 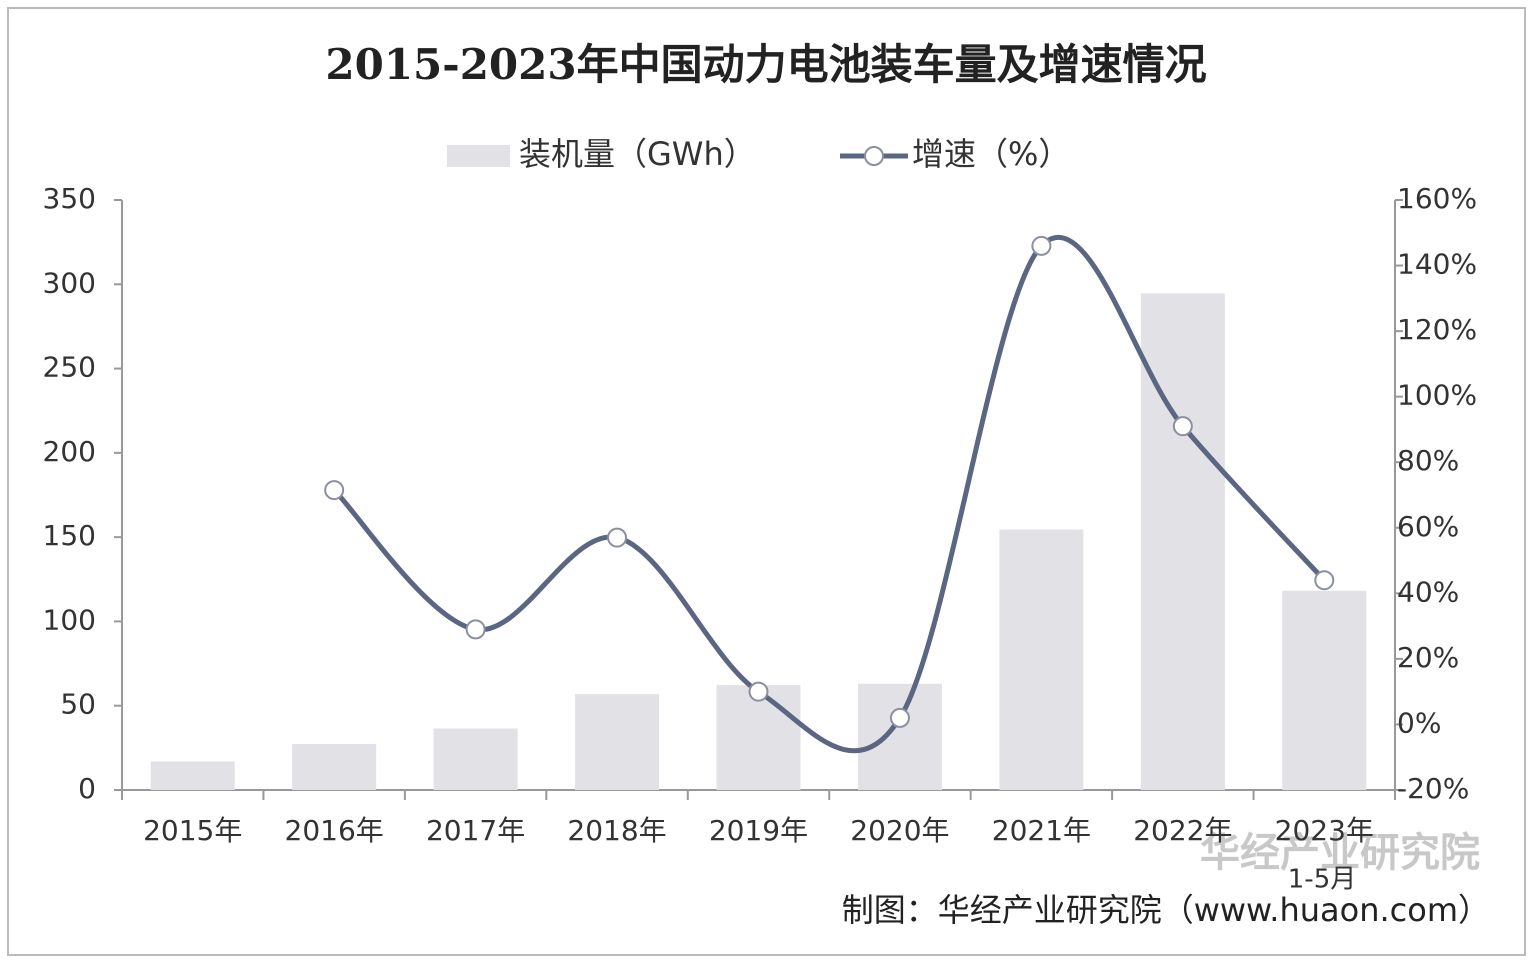 What do you see at coordinates (874, 156) in the screenshot?
I see `legend-marker` at bounding box center [874, 156].